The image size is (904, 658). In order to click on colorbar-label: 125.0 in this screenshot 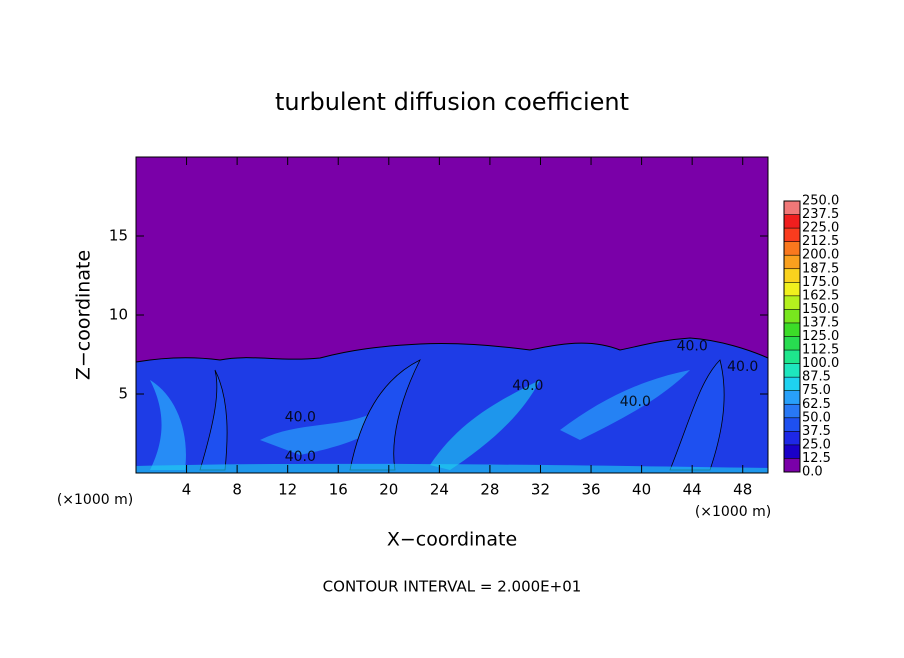, I will do `click(820, 336)`.